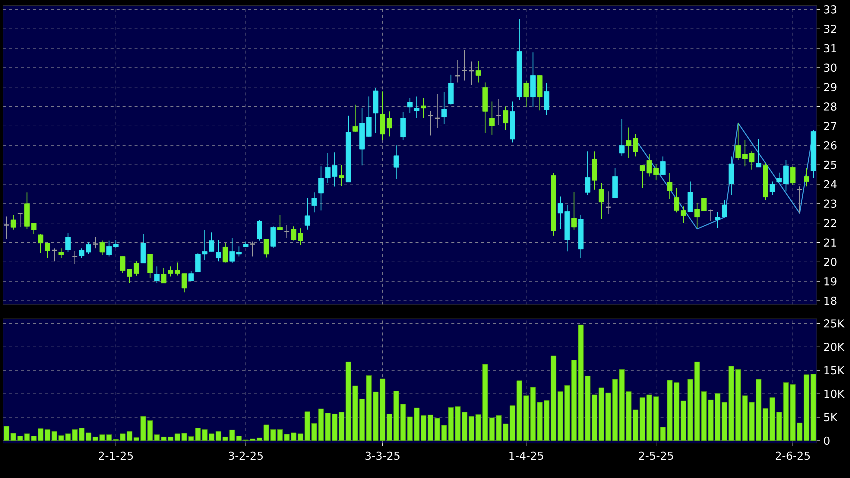 The height and width of the screenshot is (478, 850). Describe the element at coordinates (830, 184) in the screenshot. I see `y-tick-label: 24` at that location.